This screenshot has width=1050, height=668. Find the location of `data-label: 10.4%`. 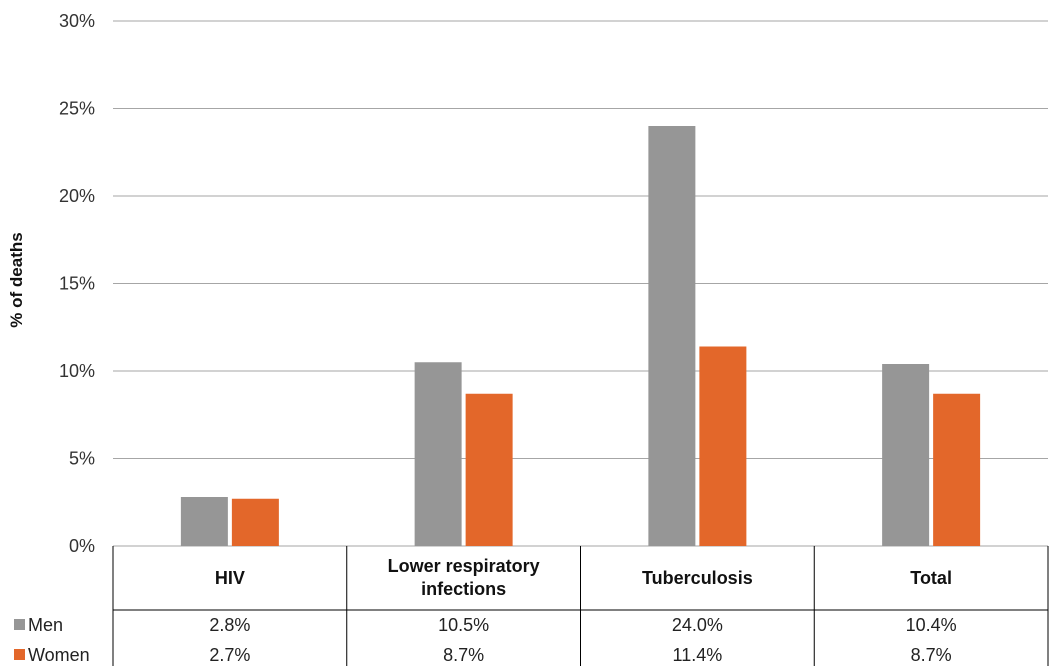

data-label: 10.4% is located at coordinates (931, 625).